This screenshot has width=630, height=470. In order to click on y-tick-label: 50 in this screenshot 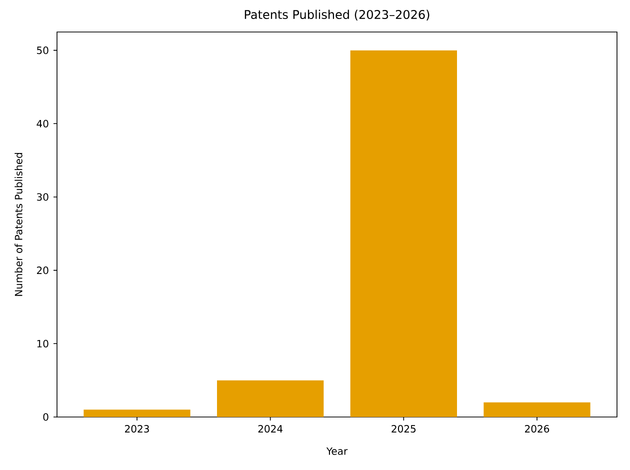, I will do `click(42, 50)`.